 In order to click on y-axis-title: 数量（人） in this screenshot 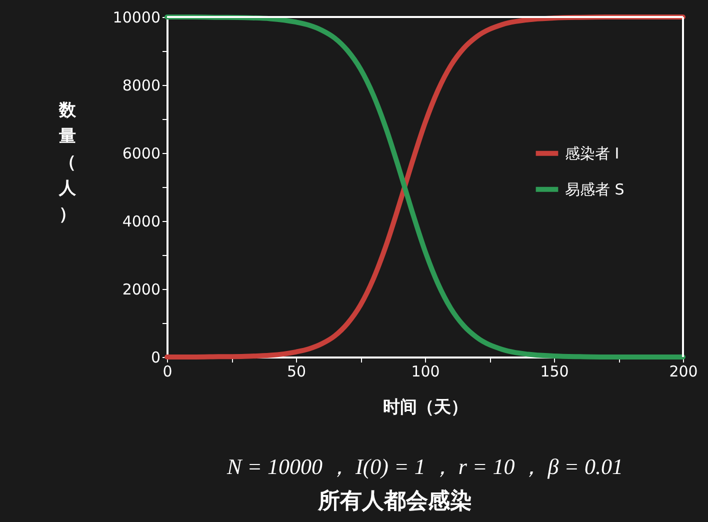, I will do `click(67, 162)`.